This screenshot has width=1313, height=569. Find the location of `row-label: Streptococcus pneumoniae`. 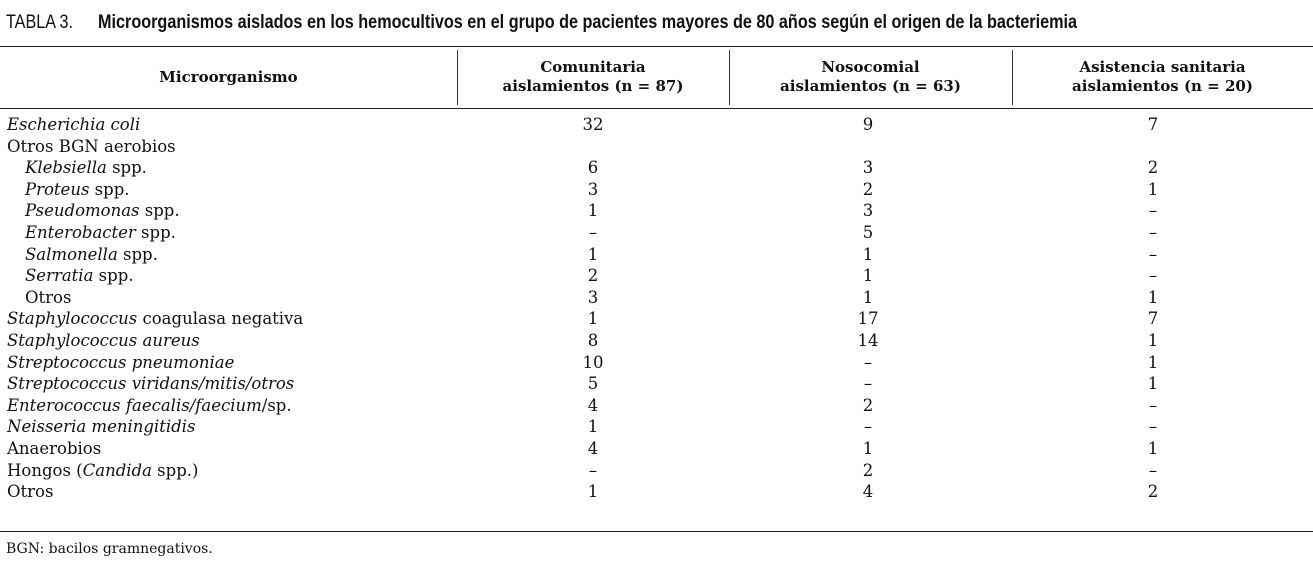

row-label: Streptococcus pneumoniae is located at coordinates (120, 363).